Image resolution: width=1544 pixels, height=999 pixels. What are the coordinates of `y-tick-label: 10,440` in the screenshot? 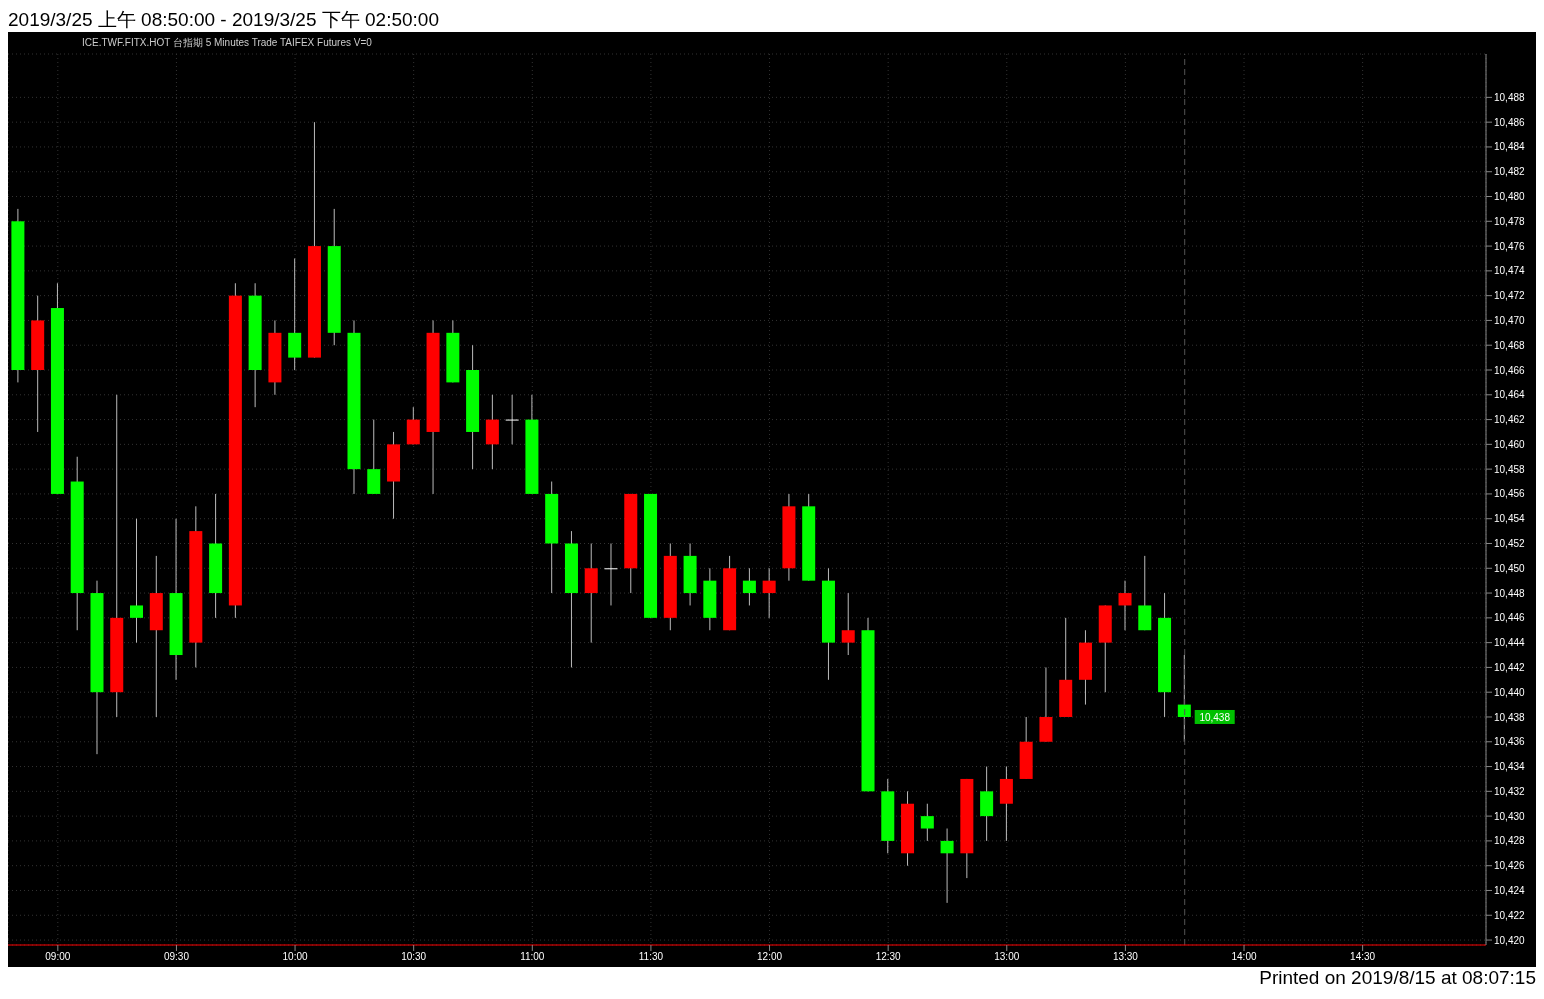 It's located at (1510, 692).